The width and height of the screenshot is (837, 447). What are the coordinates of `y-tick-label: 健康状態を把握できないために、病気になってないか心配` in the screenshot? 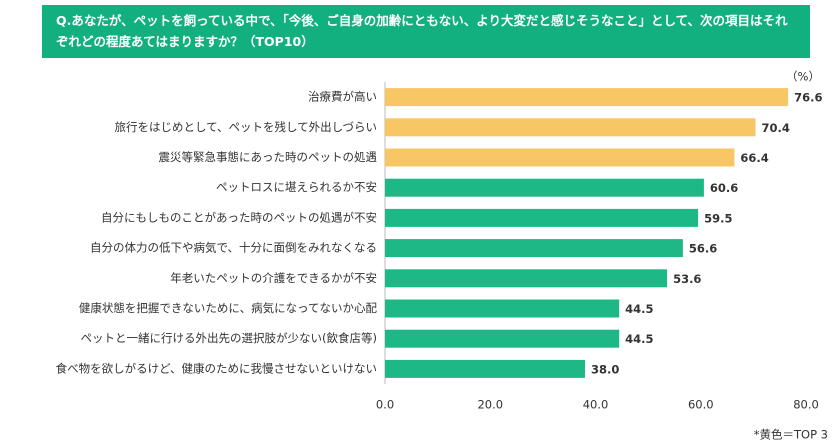 It's located at (228, 308).